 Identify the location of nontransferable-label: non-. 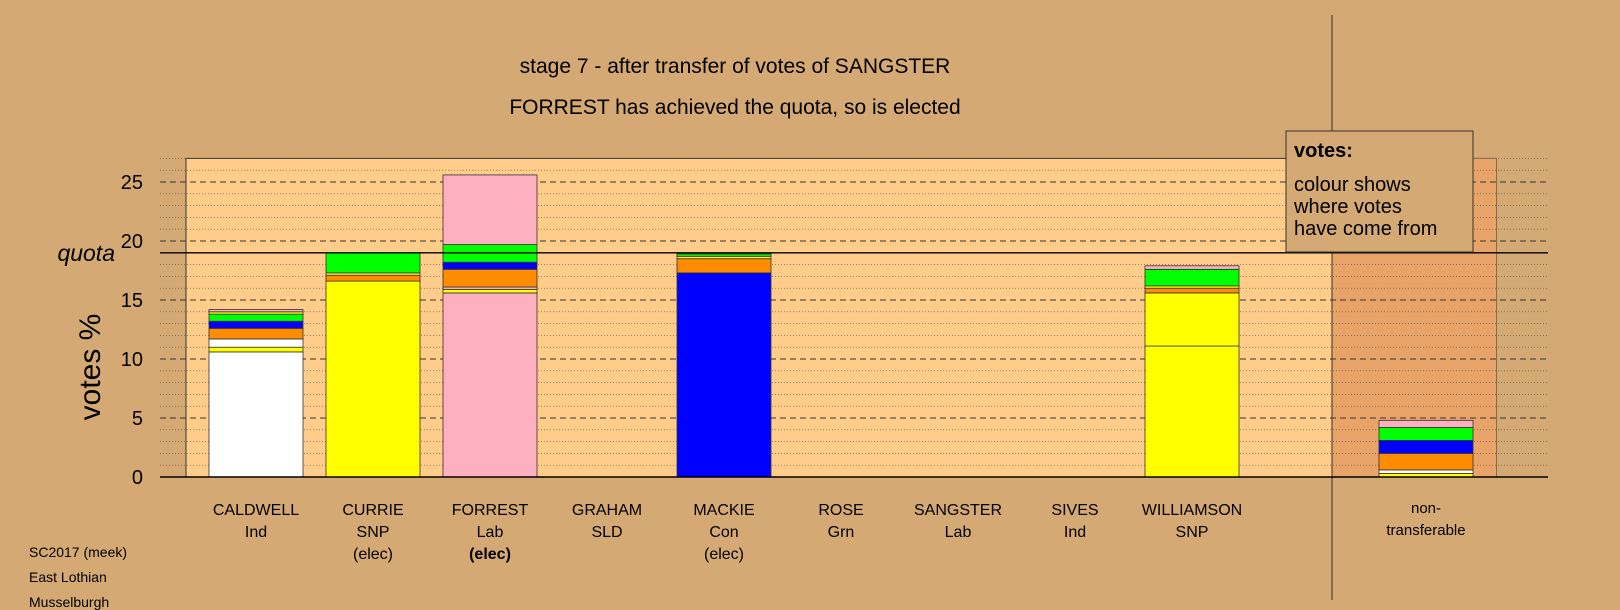
(1426, 508).